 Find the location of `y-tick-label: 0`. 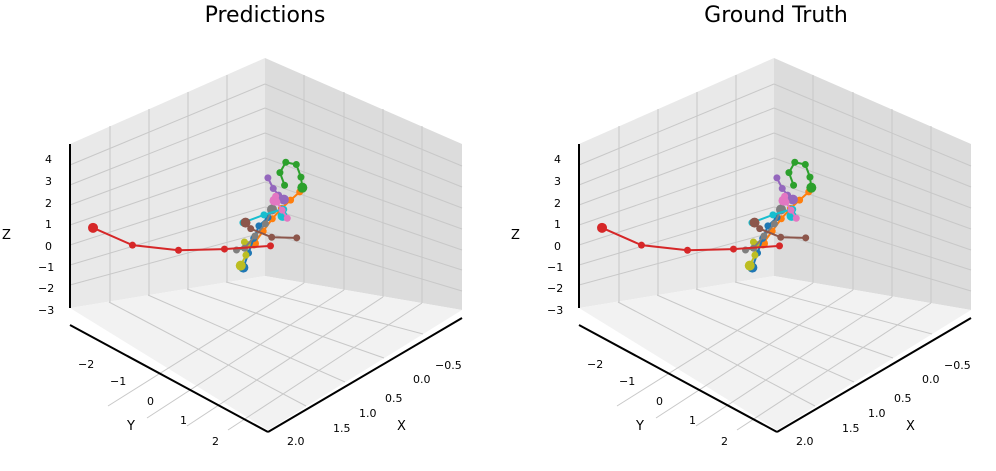

y-tick-label: 0 is located at coordinates (659, 401).